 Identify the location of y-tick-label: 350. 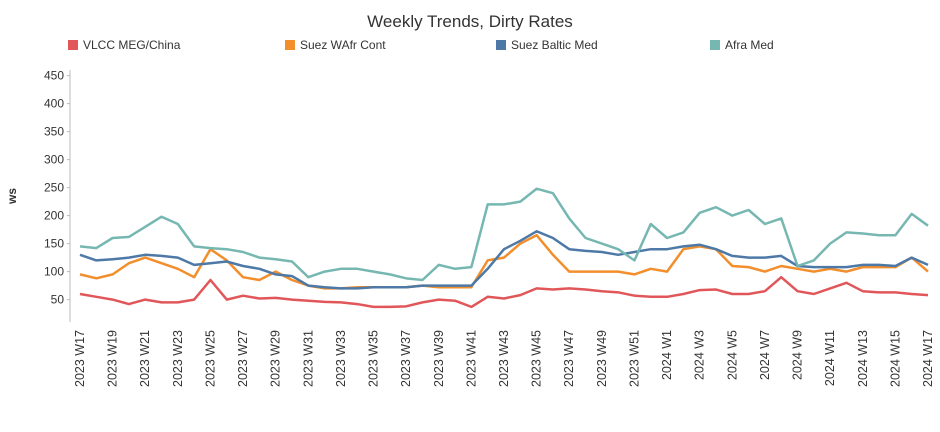
(54, 132).